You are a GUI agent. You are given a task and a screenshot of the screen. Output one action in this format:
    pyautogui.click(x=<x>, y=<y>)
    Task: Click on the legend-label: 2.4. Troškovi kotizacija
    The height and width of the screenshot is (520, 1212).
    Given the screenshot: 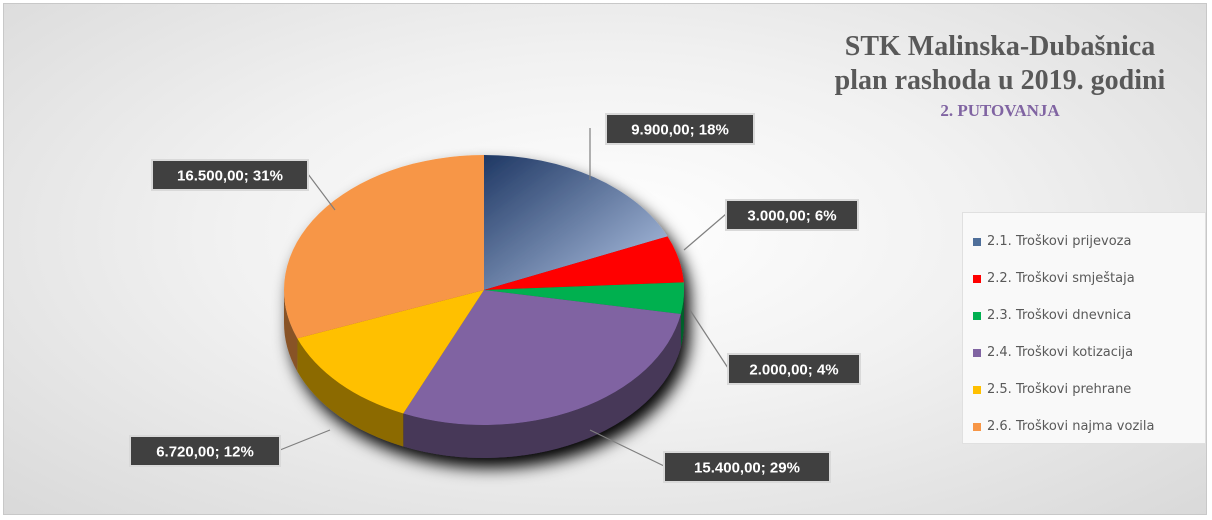 What is the action you would take?
    pyautogui.click(x=1060, y=352)
    